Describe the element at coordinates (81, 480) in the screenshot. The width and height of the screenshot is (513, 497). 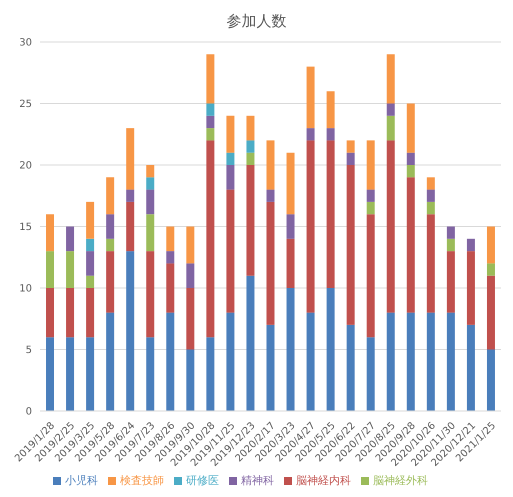
I see `legend-label: 小児科` at that location.